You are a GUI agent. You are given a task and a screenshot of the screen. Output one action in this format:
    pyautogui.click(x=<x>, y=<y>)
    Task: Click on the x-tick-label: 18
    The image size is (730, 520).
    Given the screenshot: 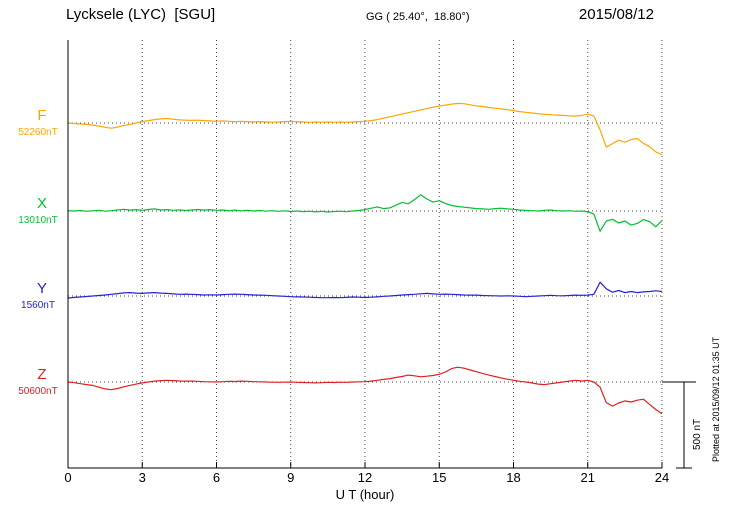 What is the action you would take?
    pyautogui.click(x=513, y=477)
    